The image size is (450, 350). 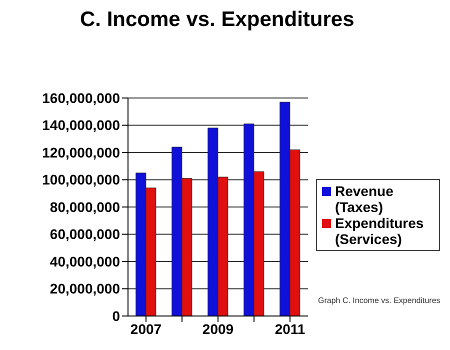 What do you see at coordinates (217, 20) in the screenshot?
I see `chart-title: C. Income vs. Expenditures` at bounding box center [217, 20].